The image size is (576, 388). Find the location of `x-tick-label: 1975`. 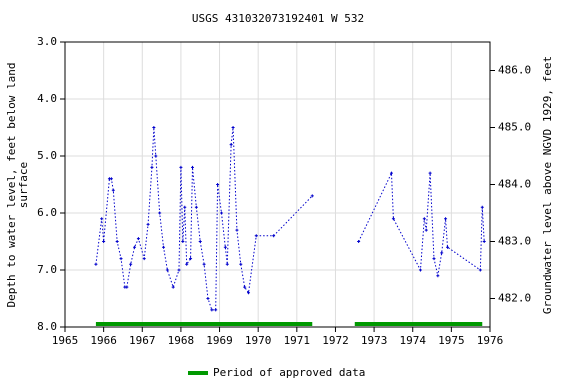

x-tick-label: 1975 is located at coordinates (451, 340).